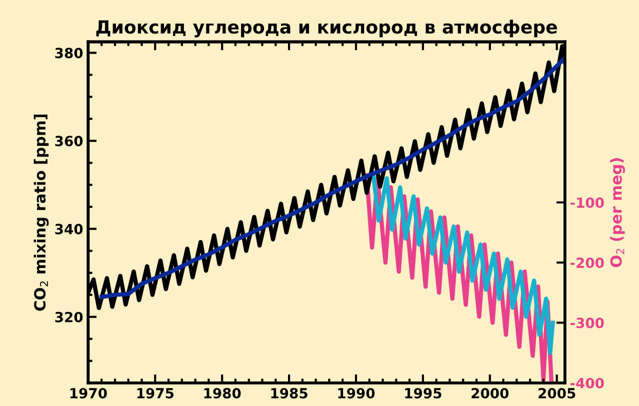 The width and height of the screenshot is (639, 406). Describe the element at coordinates (587, 263) in the screenshot. I see `y2-tick-label: -200` at that location.